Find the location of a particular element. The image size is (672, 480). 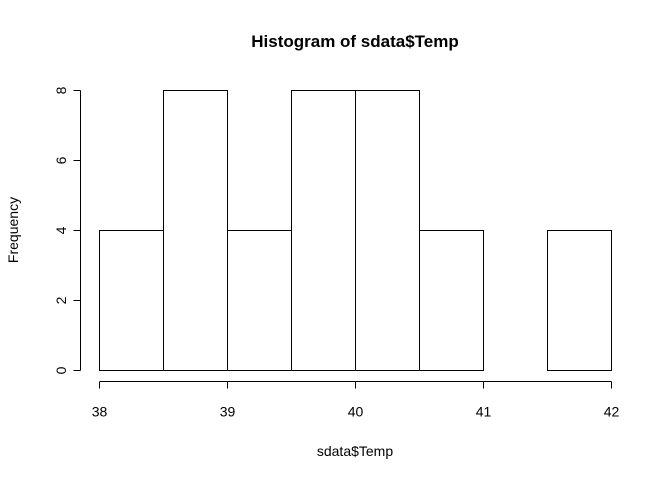

y-tick-label-5: 8 is located at coordinates (61, 90).